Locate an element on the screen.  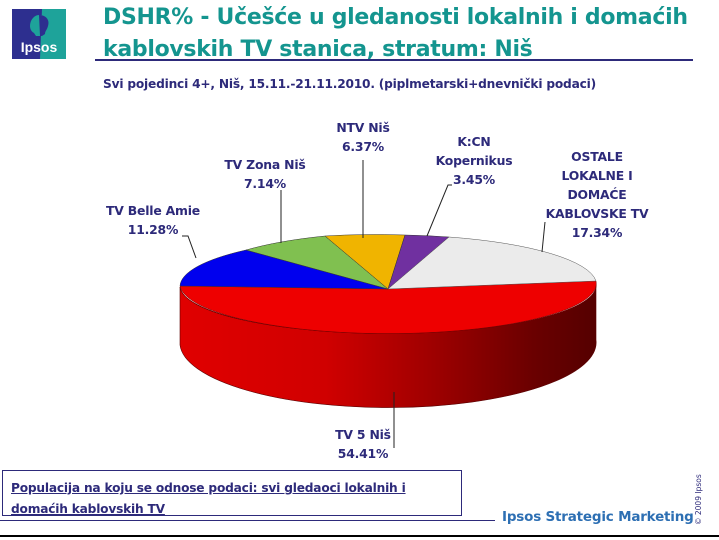
bottom-border is located at coordinates (359, 536).